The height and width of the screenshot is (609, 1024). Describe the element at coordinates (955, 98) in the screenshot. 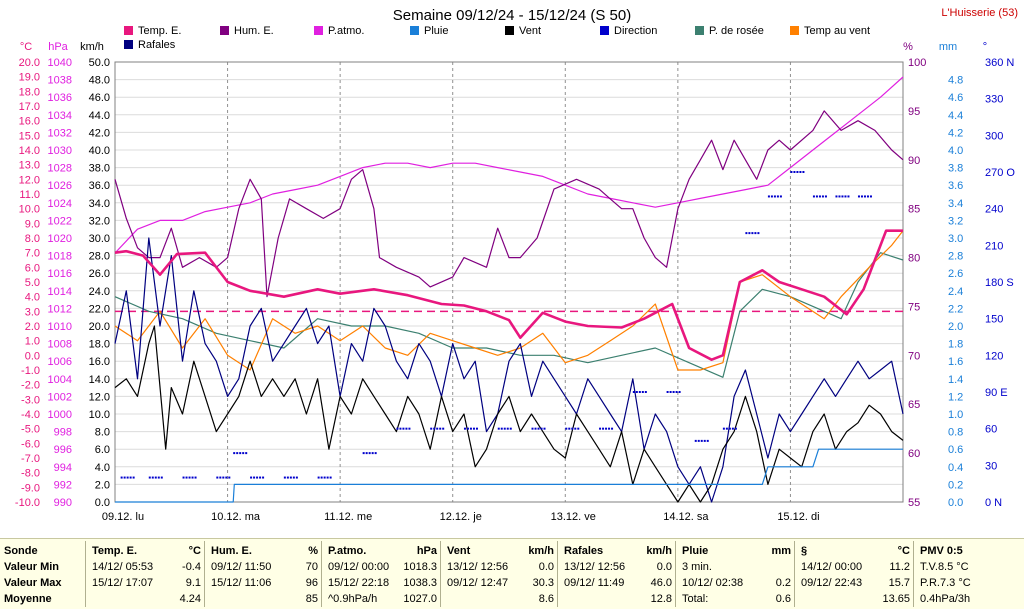

I see `axis-tick: 4.6` at that location.